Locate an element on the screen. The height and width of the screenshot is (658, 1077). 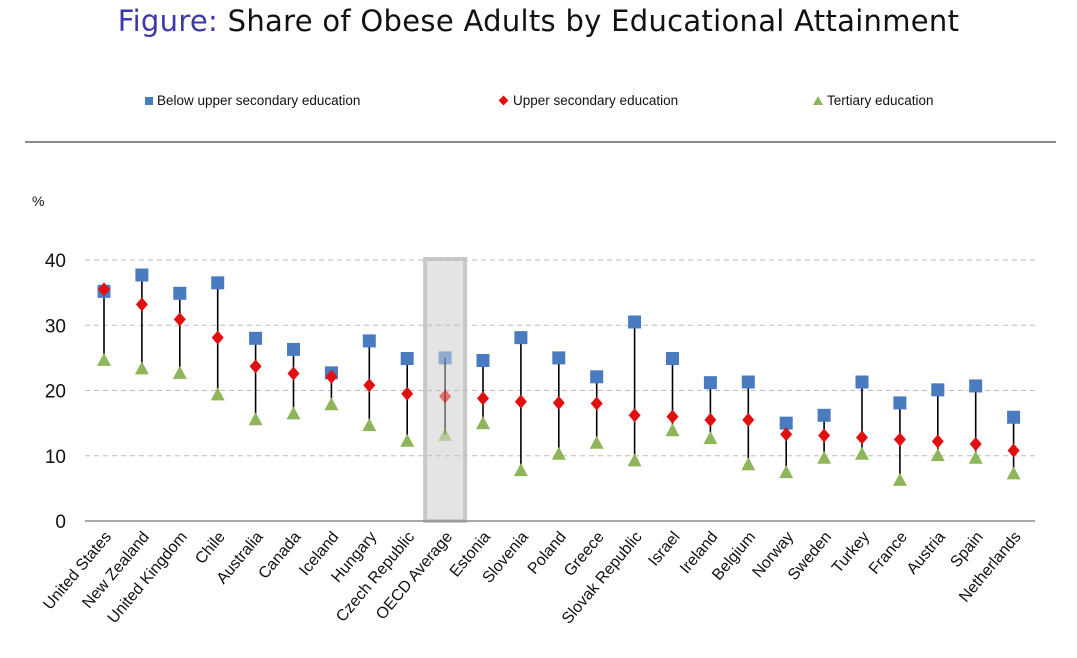
legend-label: Below upper secondary education is located at coordinates (259, 100).